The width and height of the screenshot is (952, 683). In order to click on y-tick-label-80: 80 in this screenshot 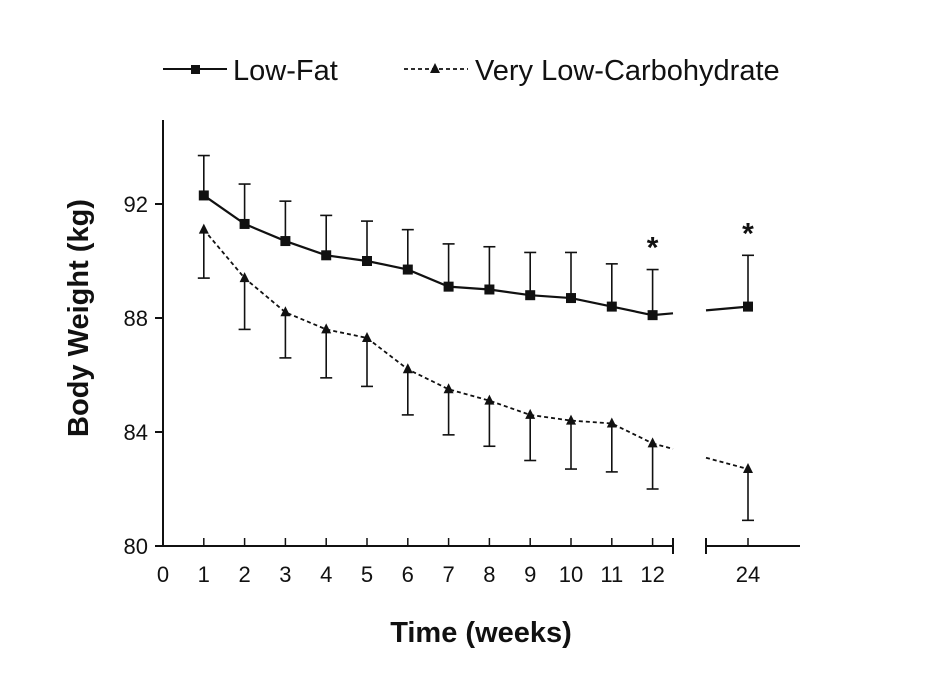, I will do `click(136, 546)`.